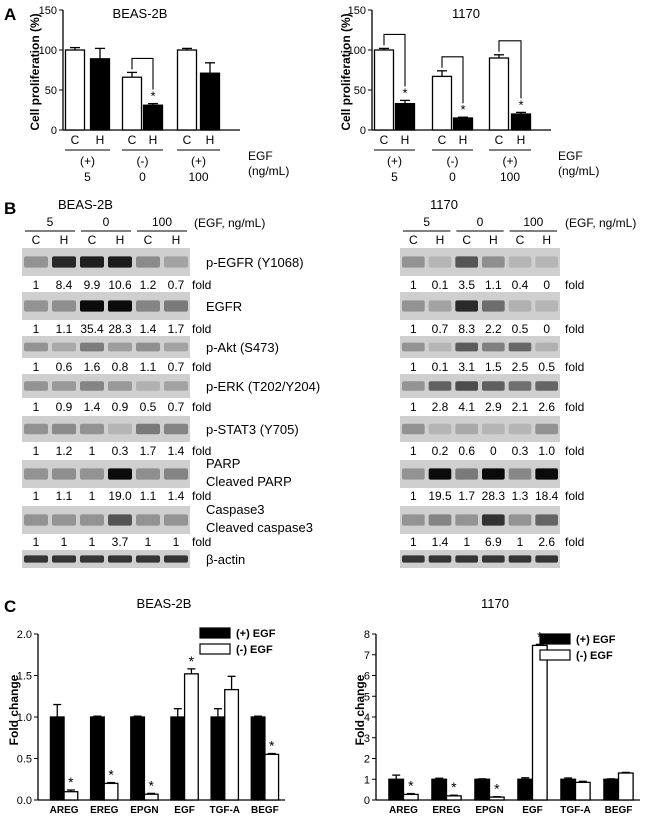 This screenshot has height=821, width=650. Describe the element at coordinates (493, 542) in the screenshot. I see `fold-value: 6.9` at that location.